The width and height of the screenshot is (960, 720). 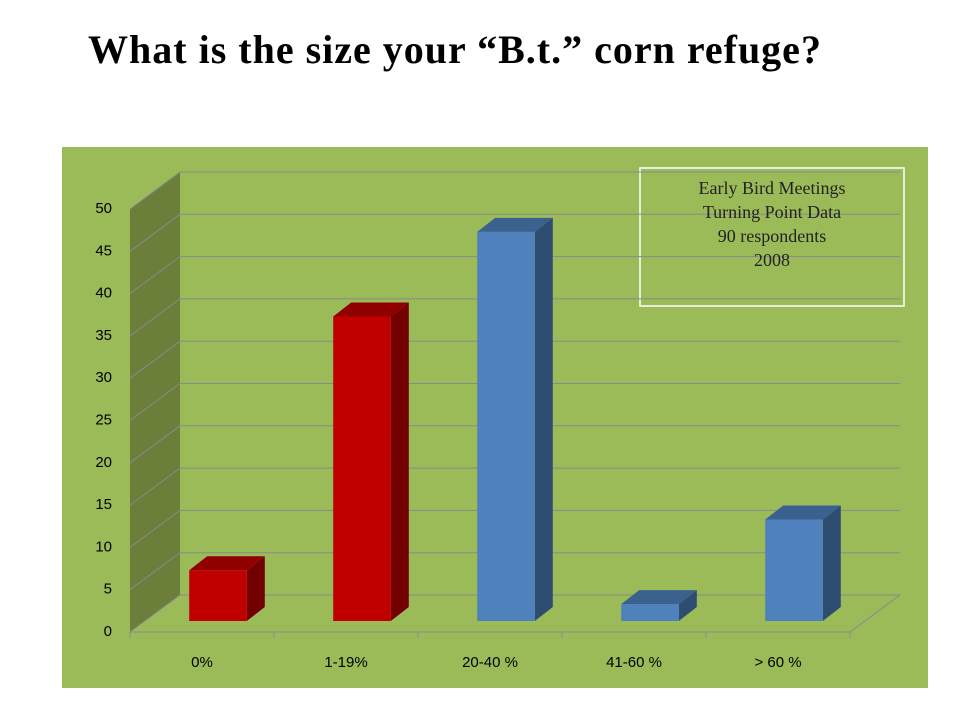 What do you see at coordinates (103, 377) in the screenshot?
I see `y-tick-label: 30` at bounding box center [103, 377].